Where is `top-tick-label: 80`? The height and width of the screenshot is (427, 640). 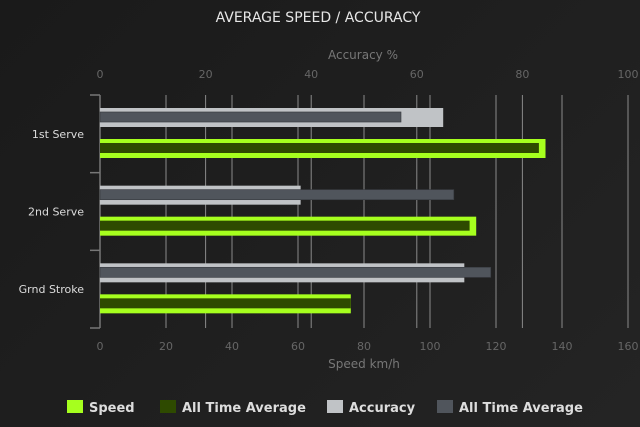
top-tick-label: 80 is located at coordinates (522, 74).